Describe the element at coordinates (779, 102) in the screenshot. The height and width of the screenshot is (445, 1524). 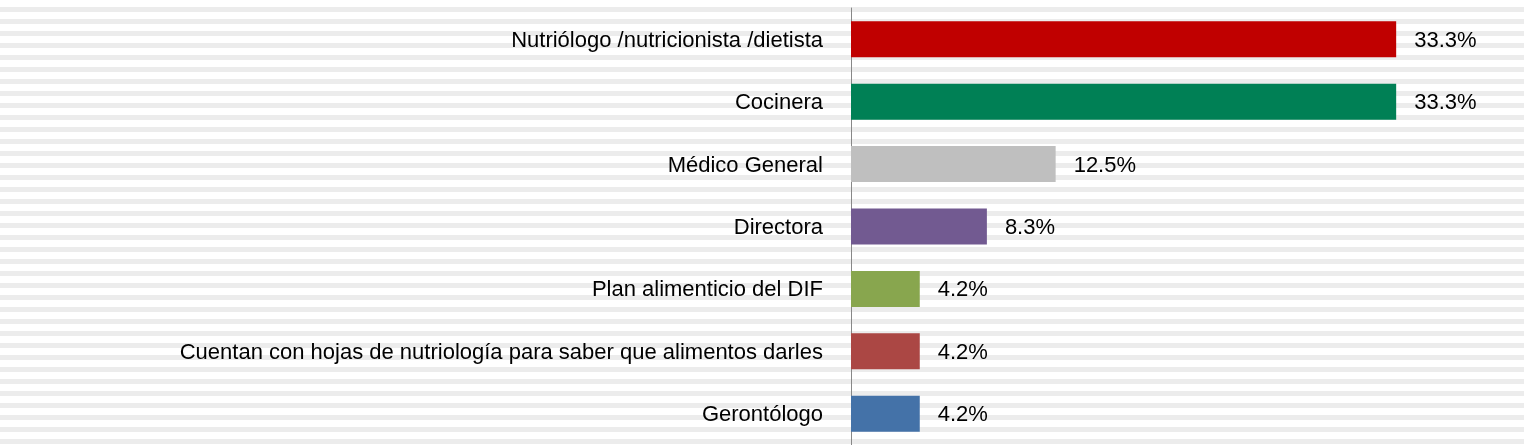
I see `y-tick-label: Cocinera` at that location.